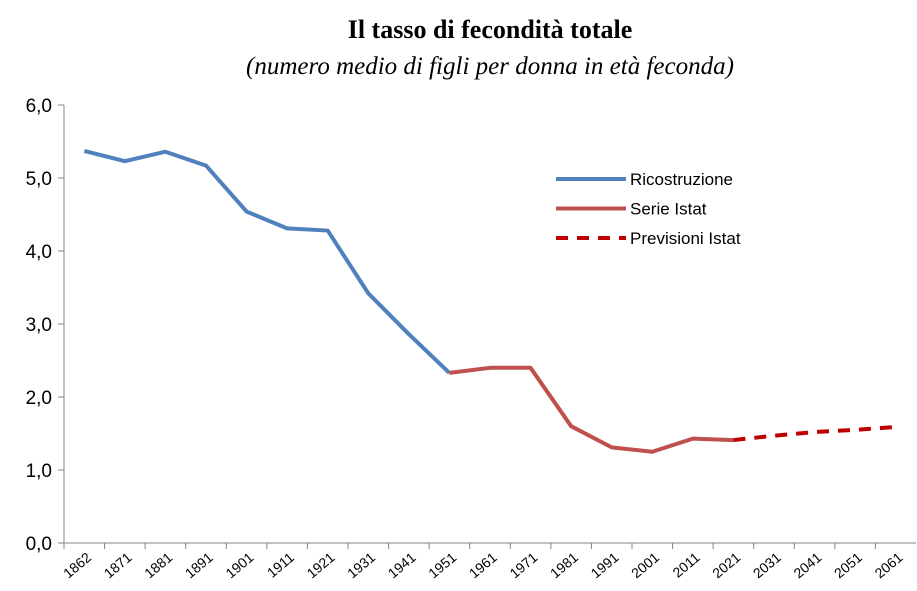 This screenshot has width=917, height=591. I want to click on y-tick-label: 6,0, so click(39, 106).